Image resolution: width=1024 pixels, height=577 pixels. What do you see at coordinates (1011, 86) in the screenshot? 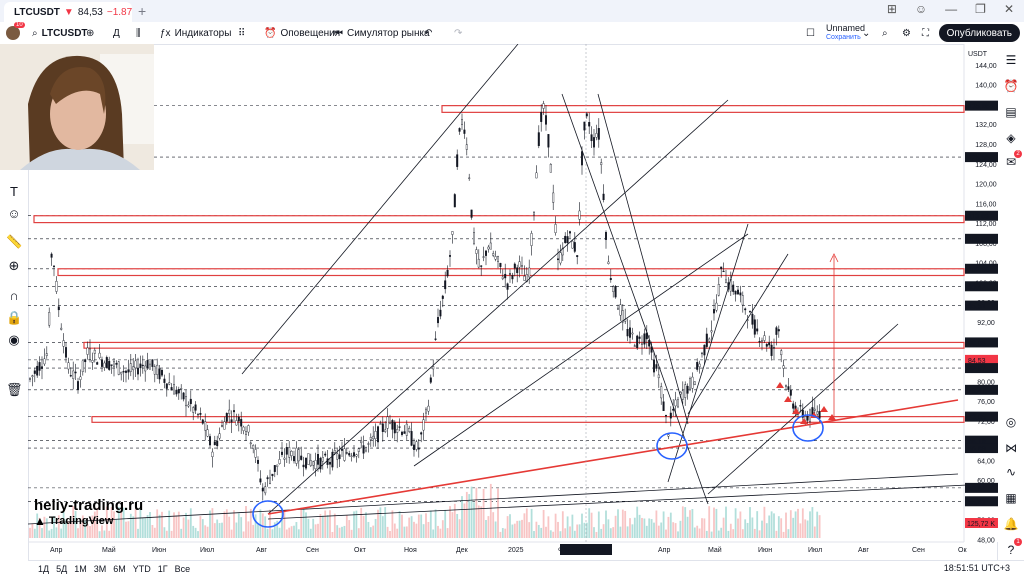
I see `alarm-clock-icon: ⏰` at bounding box center [1011, 86].